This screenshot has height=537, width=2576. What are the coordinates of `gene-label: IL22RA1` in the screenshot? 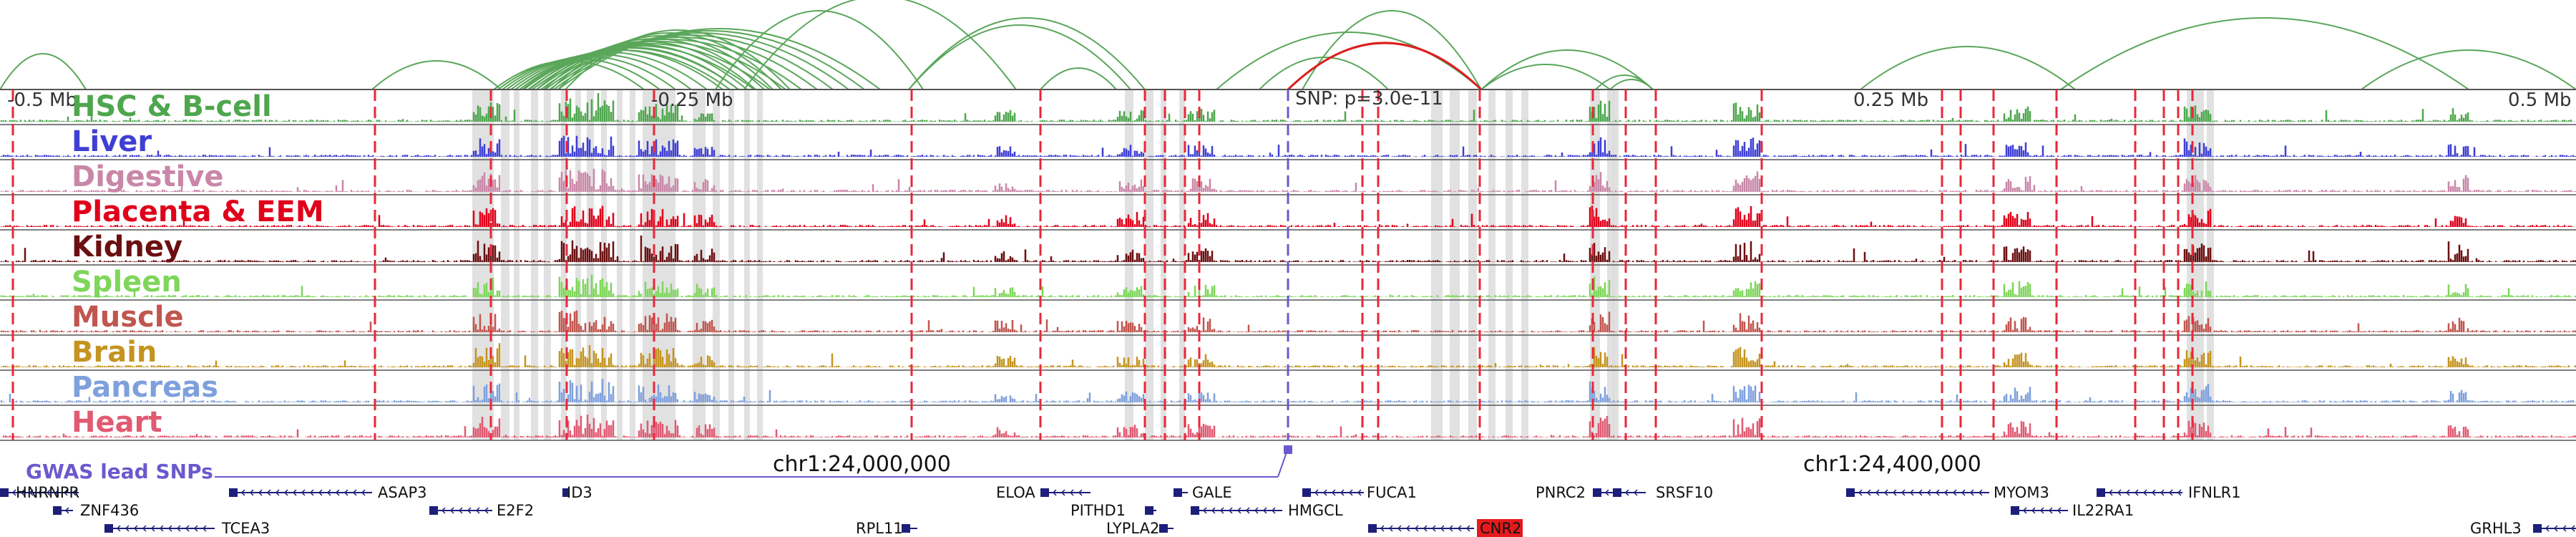 It's located at (2103, 510).